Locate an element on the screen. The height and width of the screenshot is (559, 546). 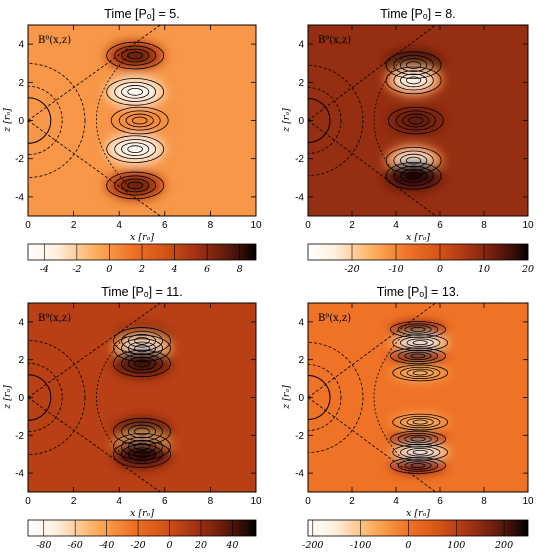
x-tick-label: 0 is located at coordinates (28, 501).